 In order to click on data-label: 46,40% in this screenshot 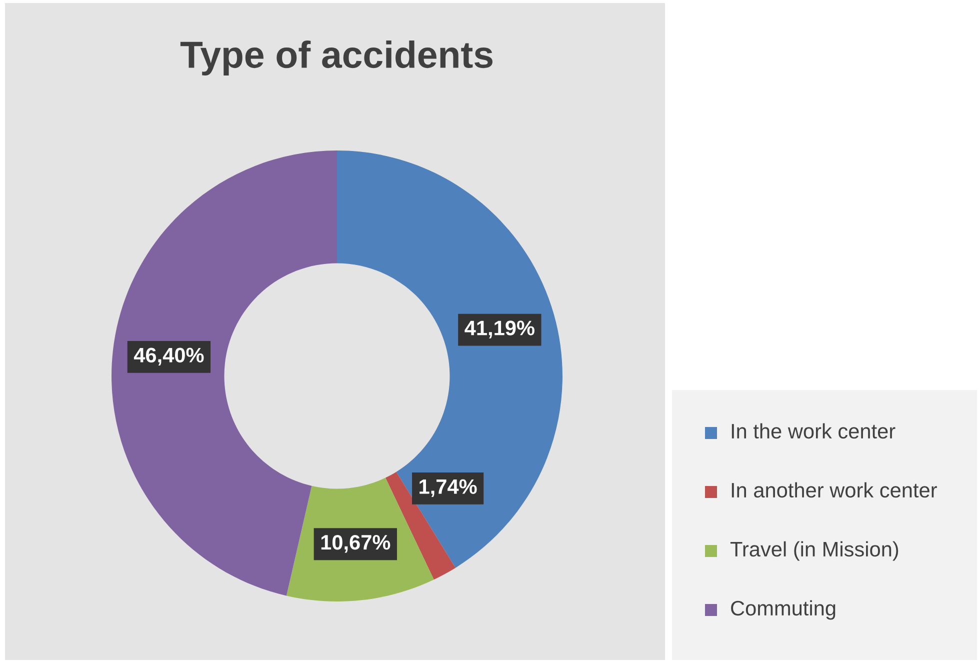, I will do `click(169, 357)`.